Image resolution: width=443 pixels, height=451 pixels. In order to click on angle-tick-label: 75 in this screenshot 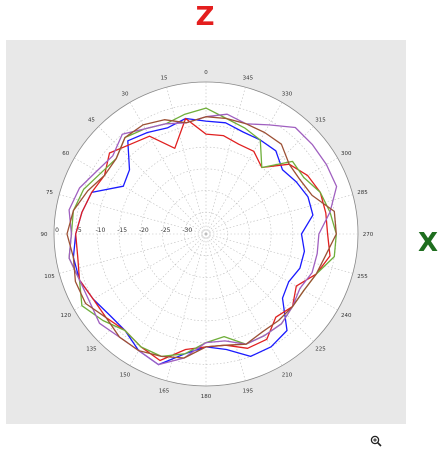, I will do `click(49, 193)`.